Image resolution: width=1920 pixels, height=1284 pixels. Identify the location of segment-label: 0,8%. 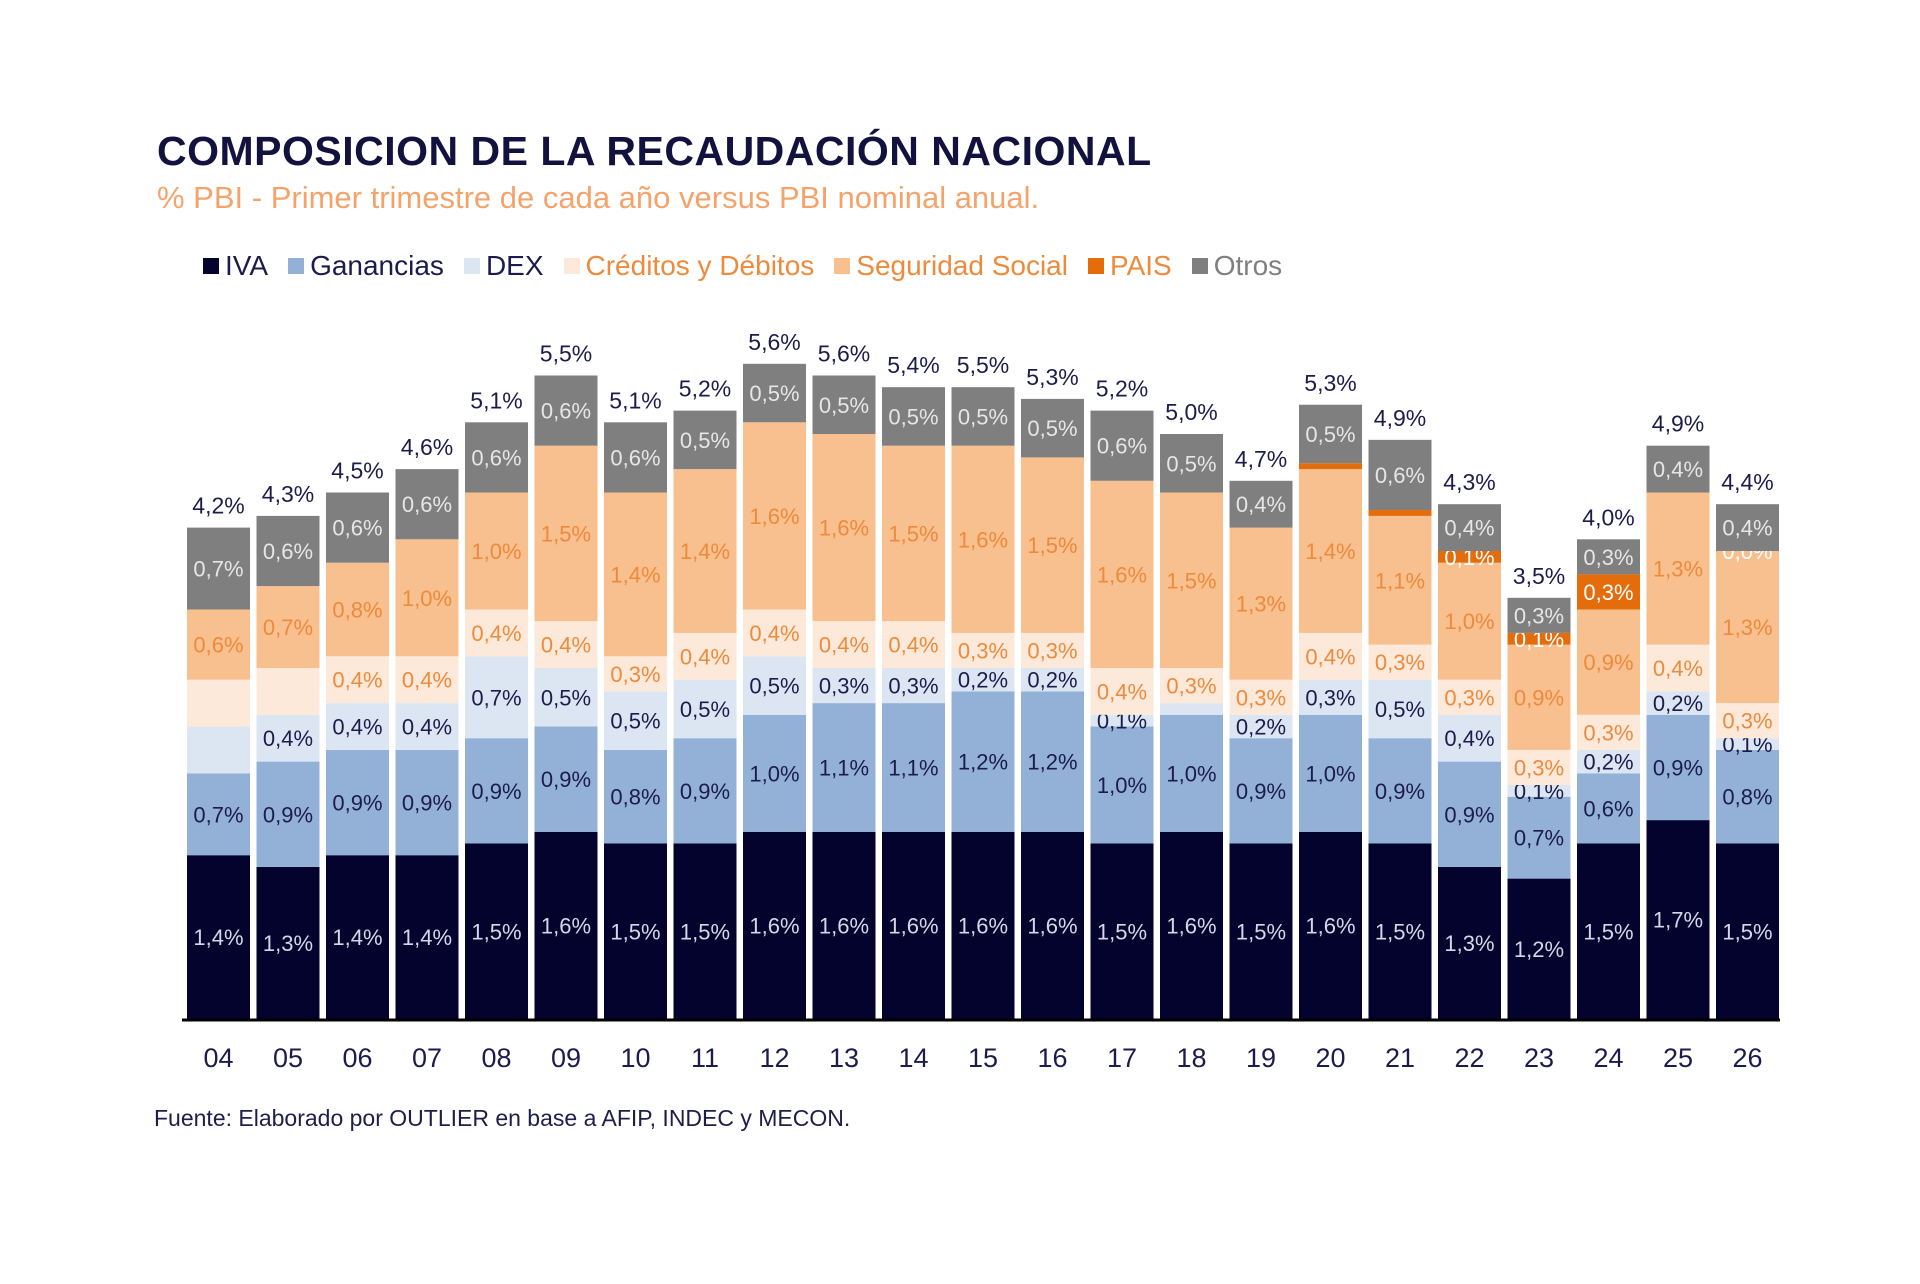
(635, 797).